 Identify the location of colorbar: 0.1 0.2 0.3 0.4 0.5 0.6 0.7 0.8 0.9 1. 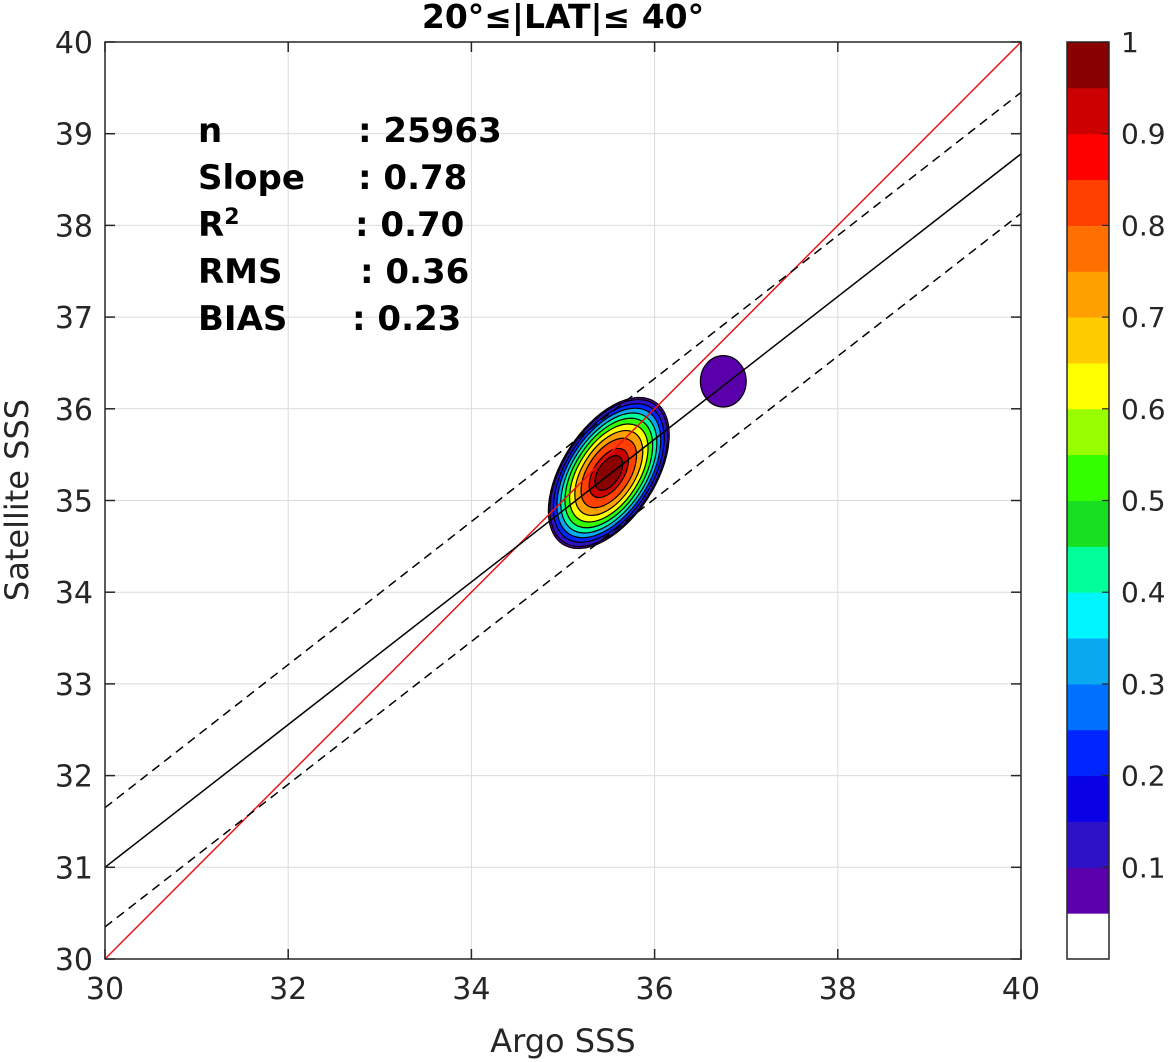
(1116, 493).